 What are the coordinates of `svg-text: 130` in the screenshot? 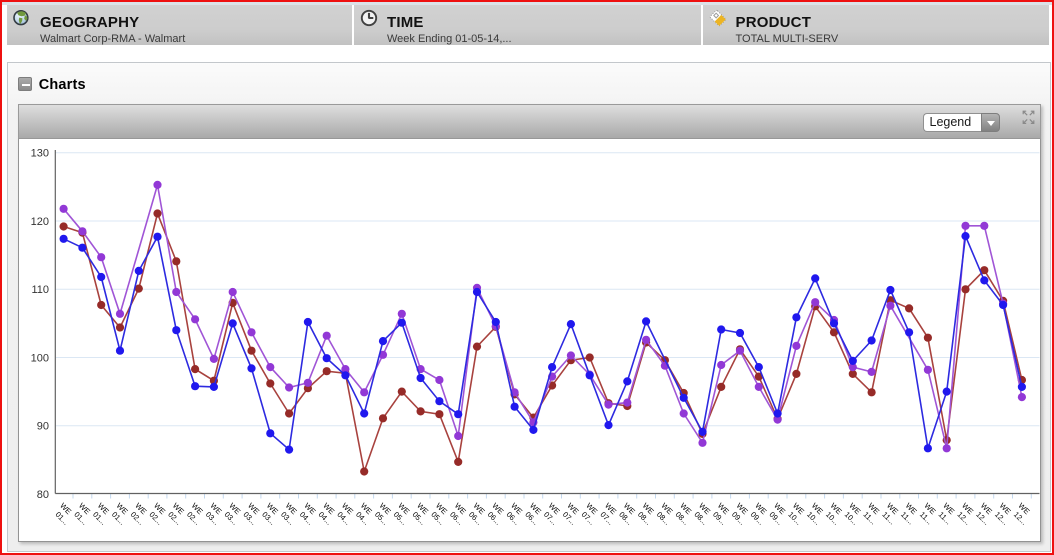 It's located at (40, 154).